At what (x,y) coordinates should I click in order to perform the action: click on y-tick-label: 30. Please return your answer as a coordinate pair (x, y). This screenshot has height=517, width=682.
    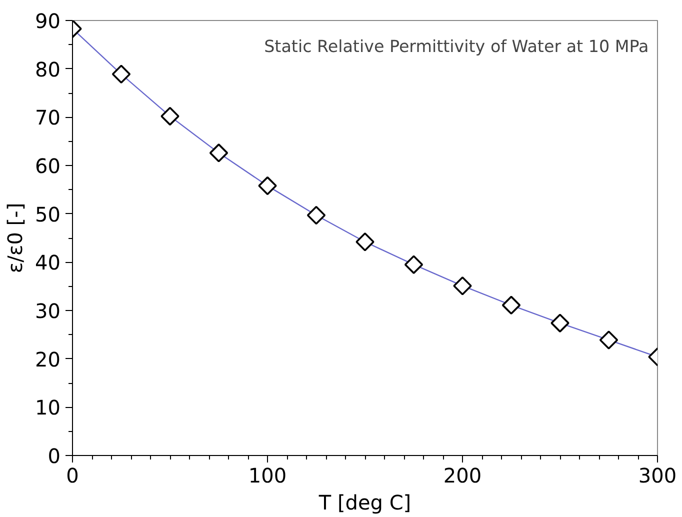
    Looking at the image, I should click on (48, 311).